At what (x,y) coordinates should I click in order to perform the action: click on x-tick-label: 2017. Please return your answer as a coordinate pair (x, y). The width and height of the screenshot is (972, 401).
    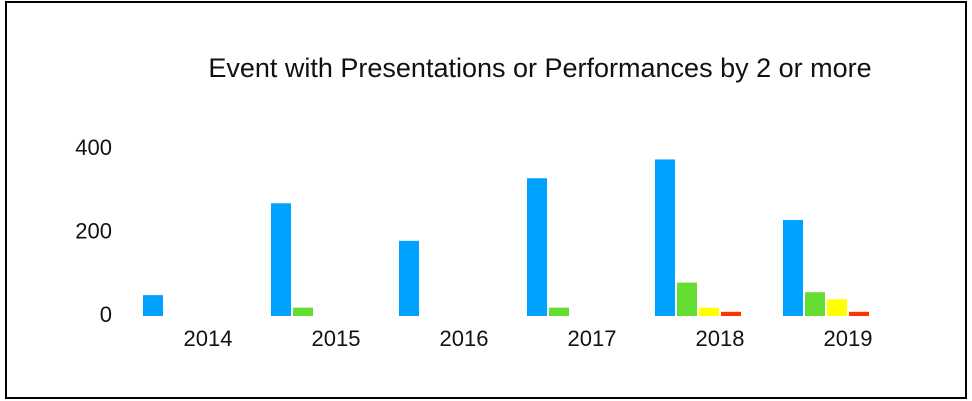
    Looking at the image, I should click on (592, 338).